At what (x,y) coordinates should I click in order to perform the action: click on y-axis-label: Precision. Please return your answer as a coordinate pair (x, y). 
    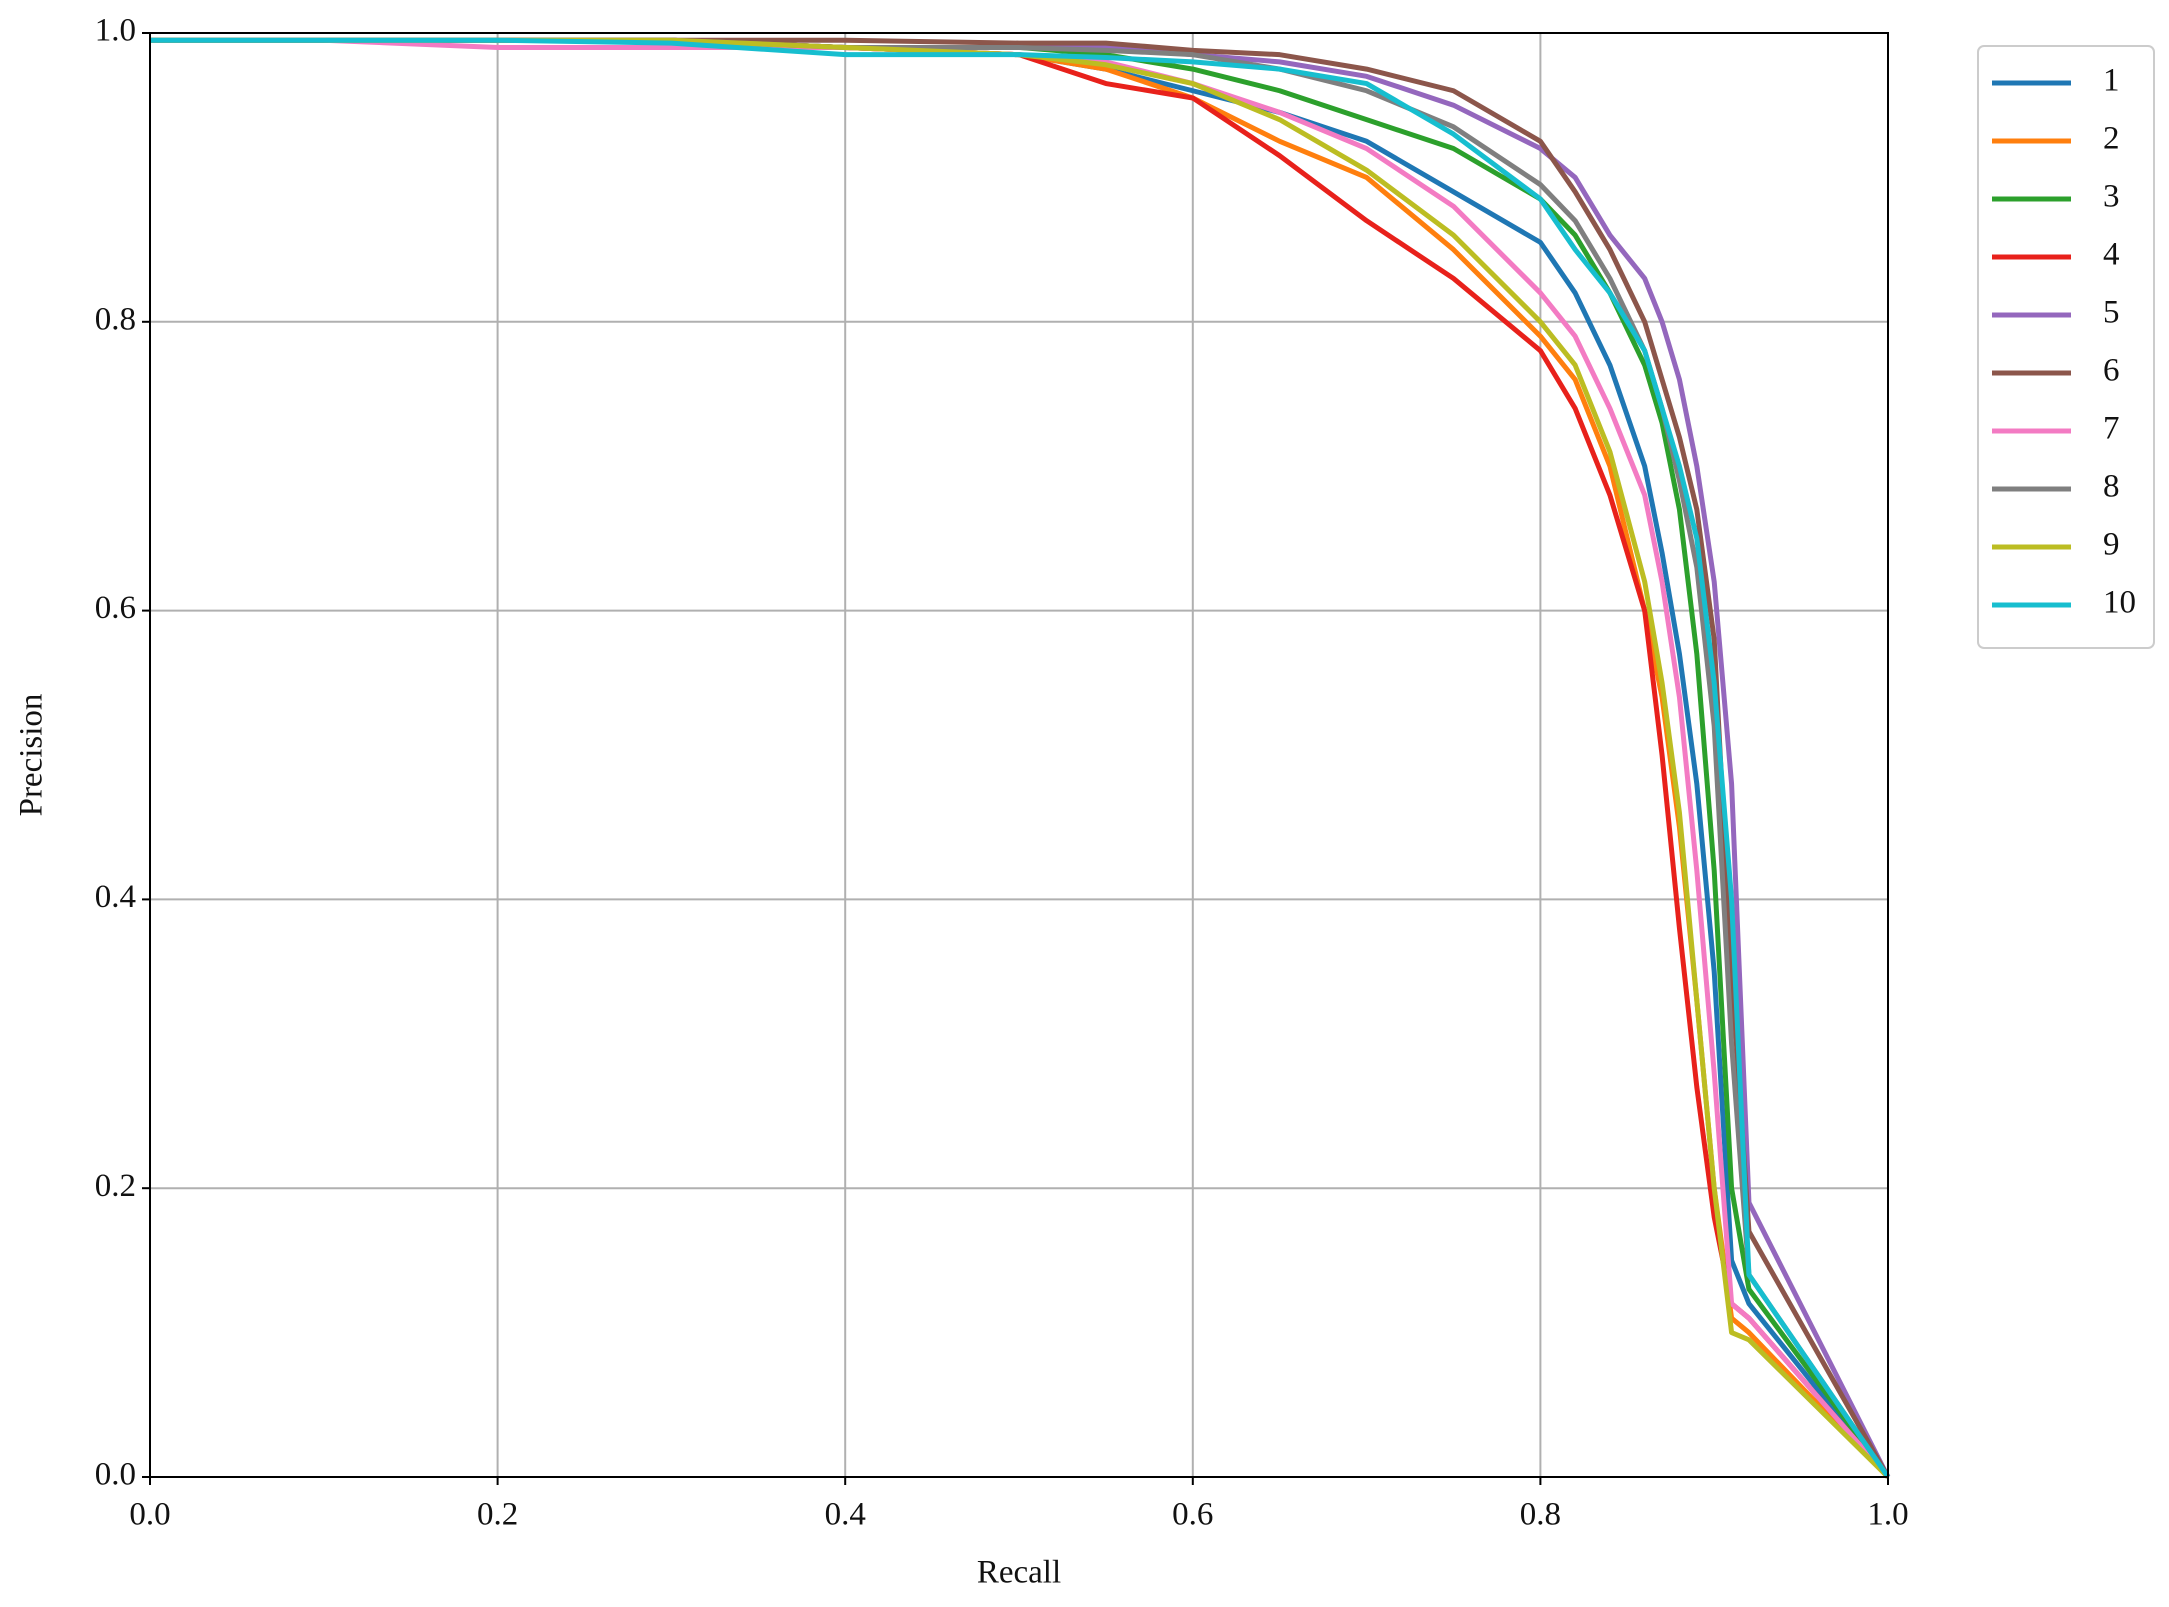
    Looking at the image, I should click on (32, 755).